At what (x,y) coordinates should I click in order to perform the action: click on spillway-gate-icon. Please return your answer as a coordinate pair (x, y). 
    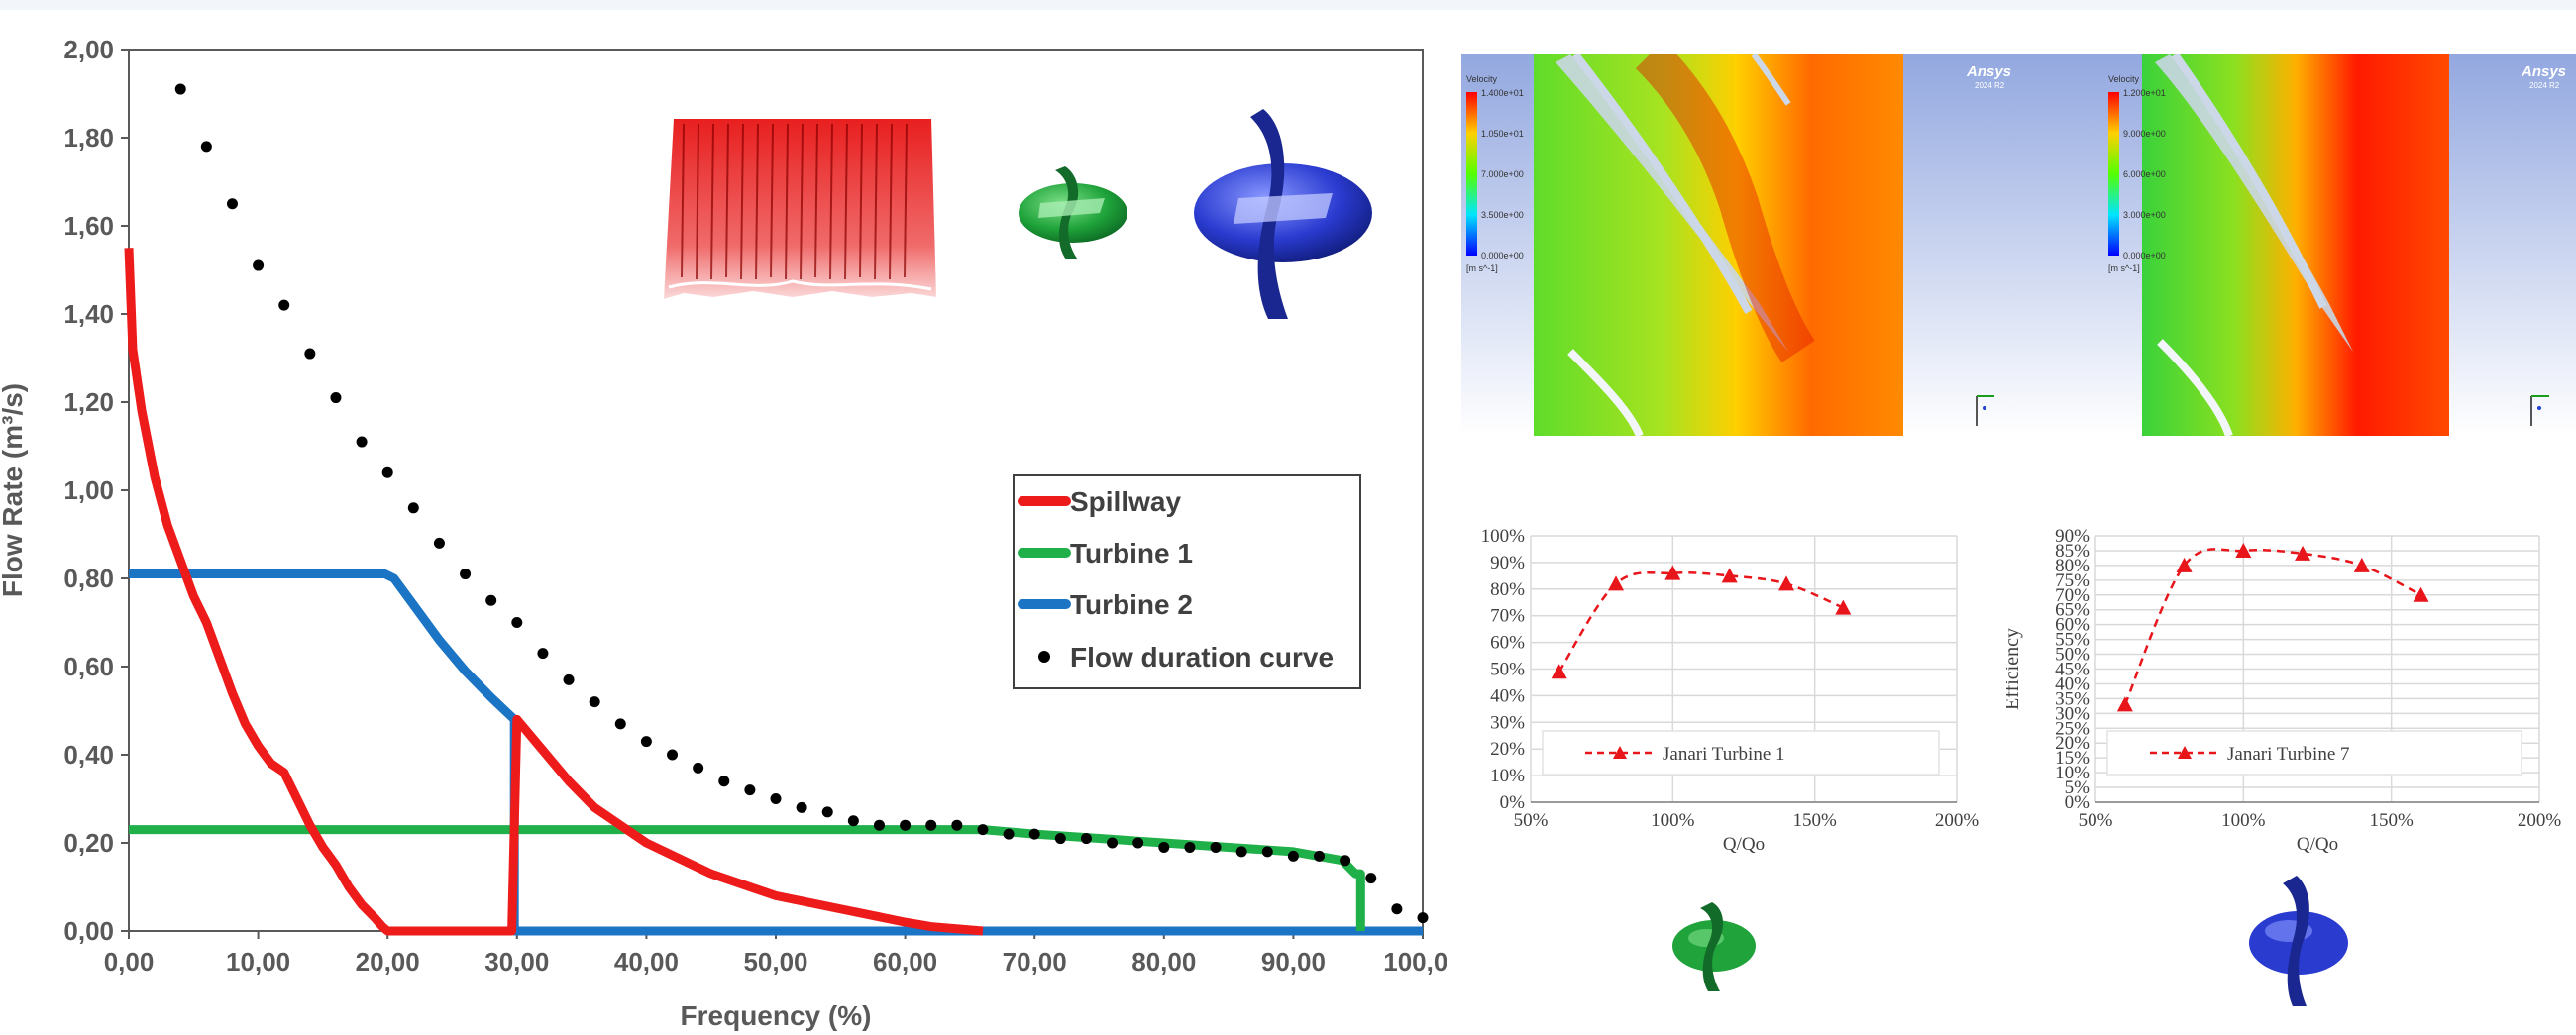
    Looking at the image, I should click on (800, 209).